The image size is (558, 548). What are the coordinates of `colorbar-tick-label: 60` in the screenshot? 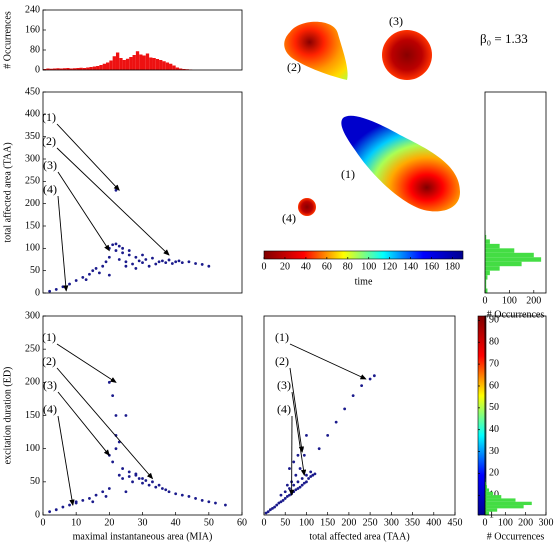 It's located at (327, 266).